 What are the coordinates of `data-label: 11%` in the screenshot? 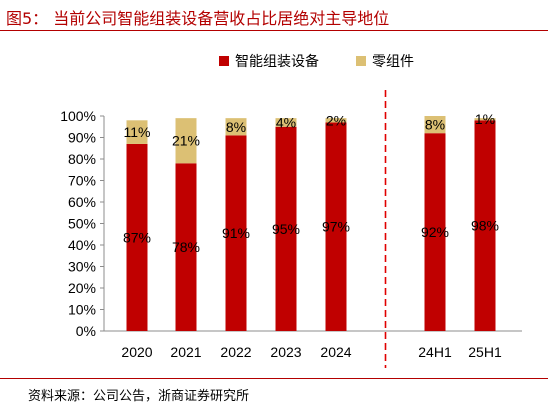 It's located at (137, 132).